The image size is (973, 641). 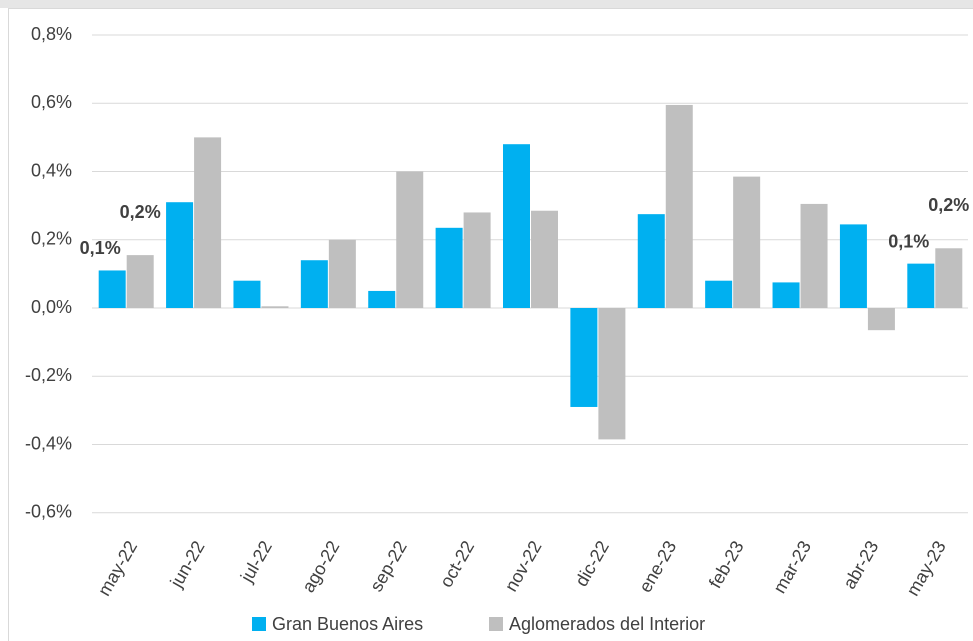 What do you see at coordinates (51, 239) in the screenshot?
I see `y-tick-label: 0,2%` at bounding box center [51, 239].